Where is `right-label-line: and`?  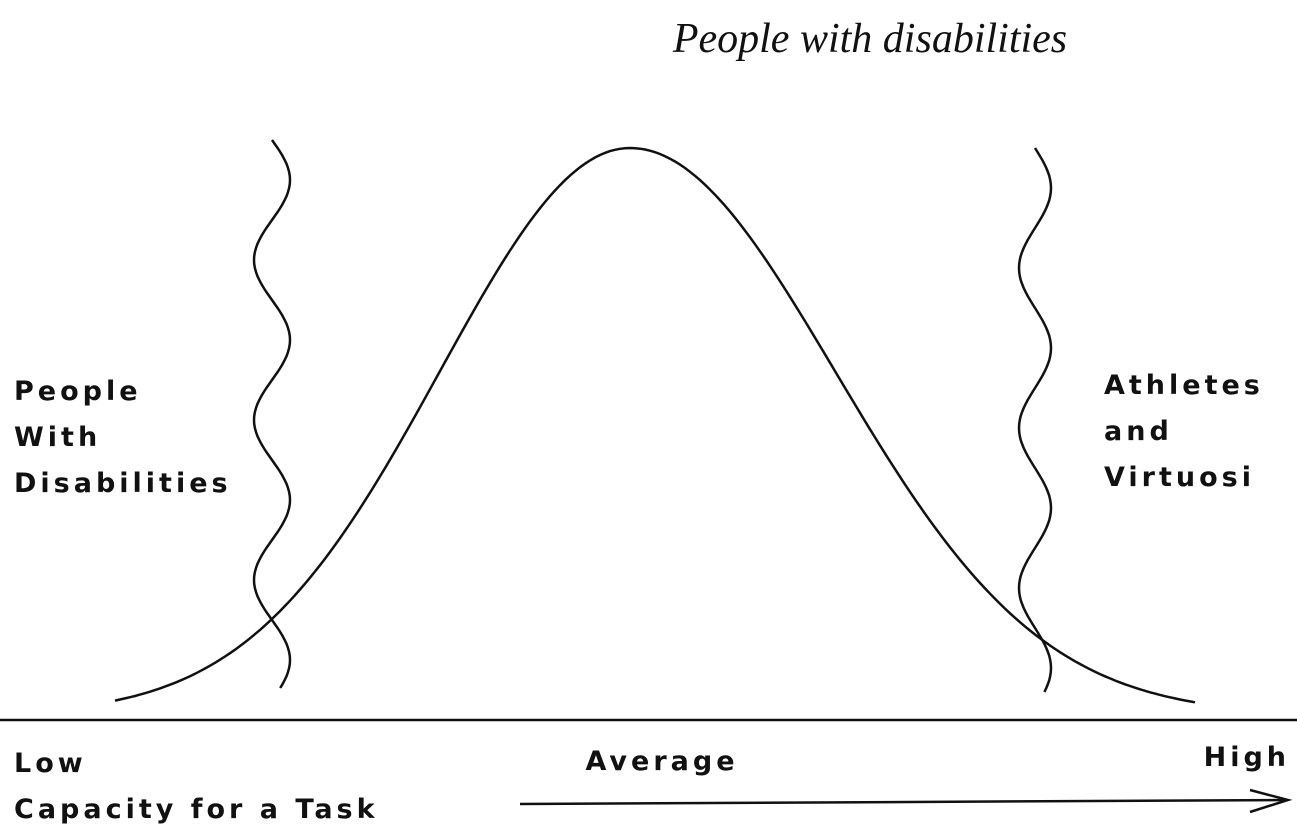
right-label-line: and is located at coordinates (1138, 431).